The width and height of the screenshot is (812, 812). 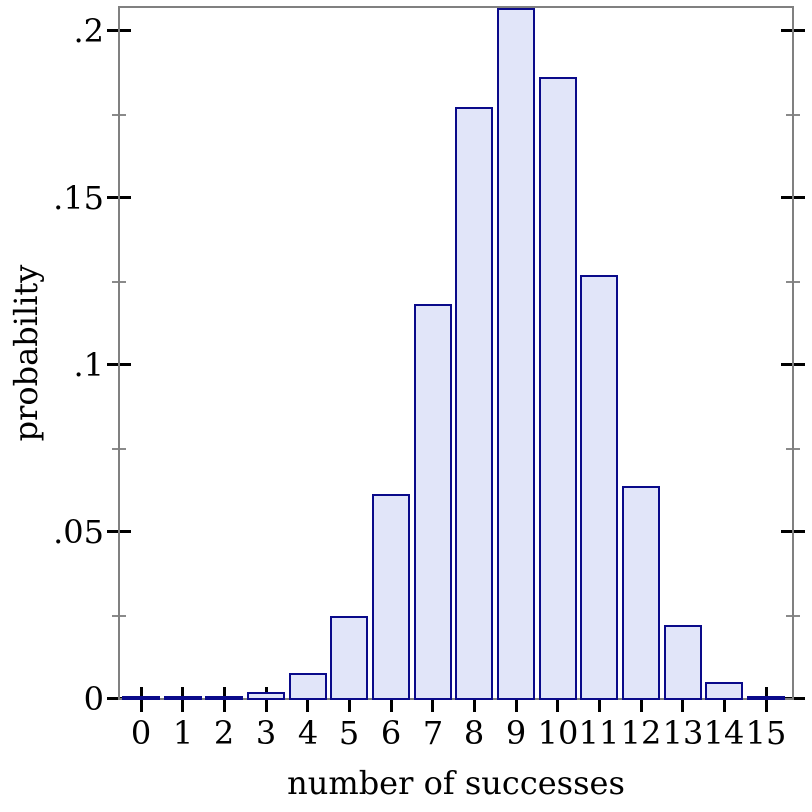 I want to click on x-tick-label: 15, so click(x=766, y=733).